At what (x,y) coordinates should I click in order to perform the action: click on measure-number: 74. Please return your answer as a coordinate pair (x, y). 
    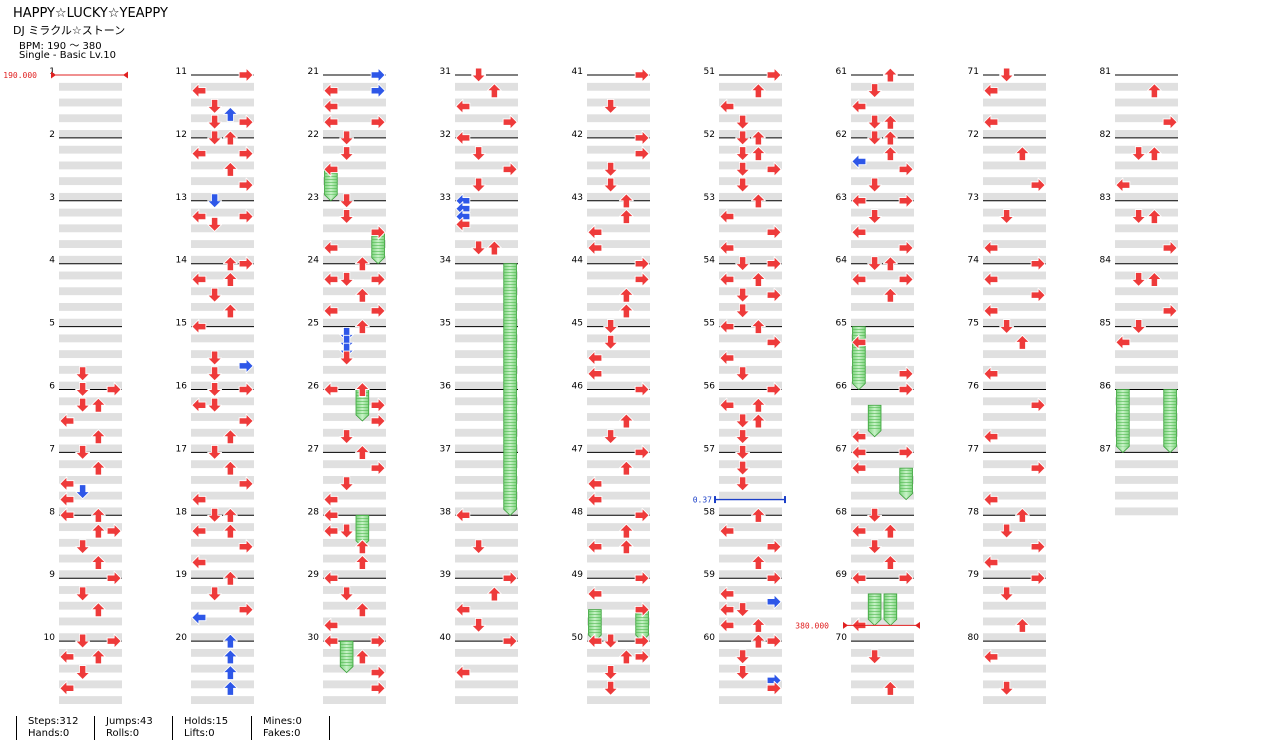
    Looking at the image, I should click on (974, 261).